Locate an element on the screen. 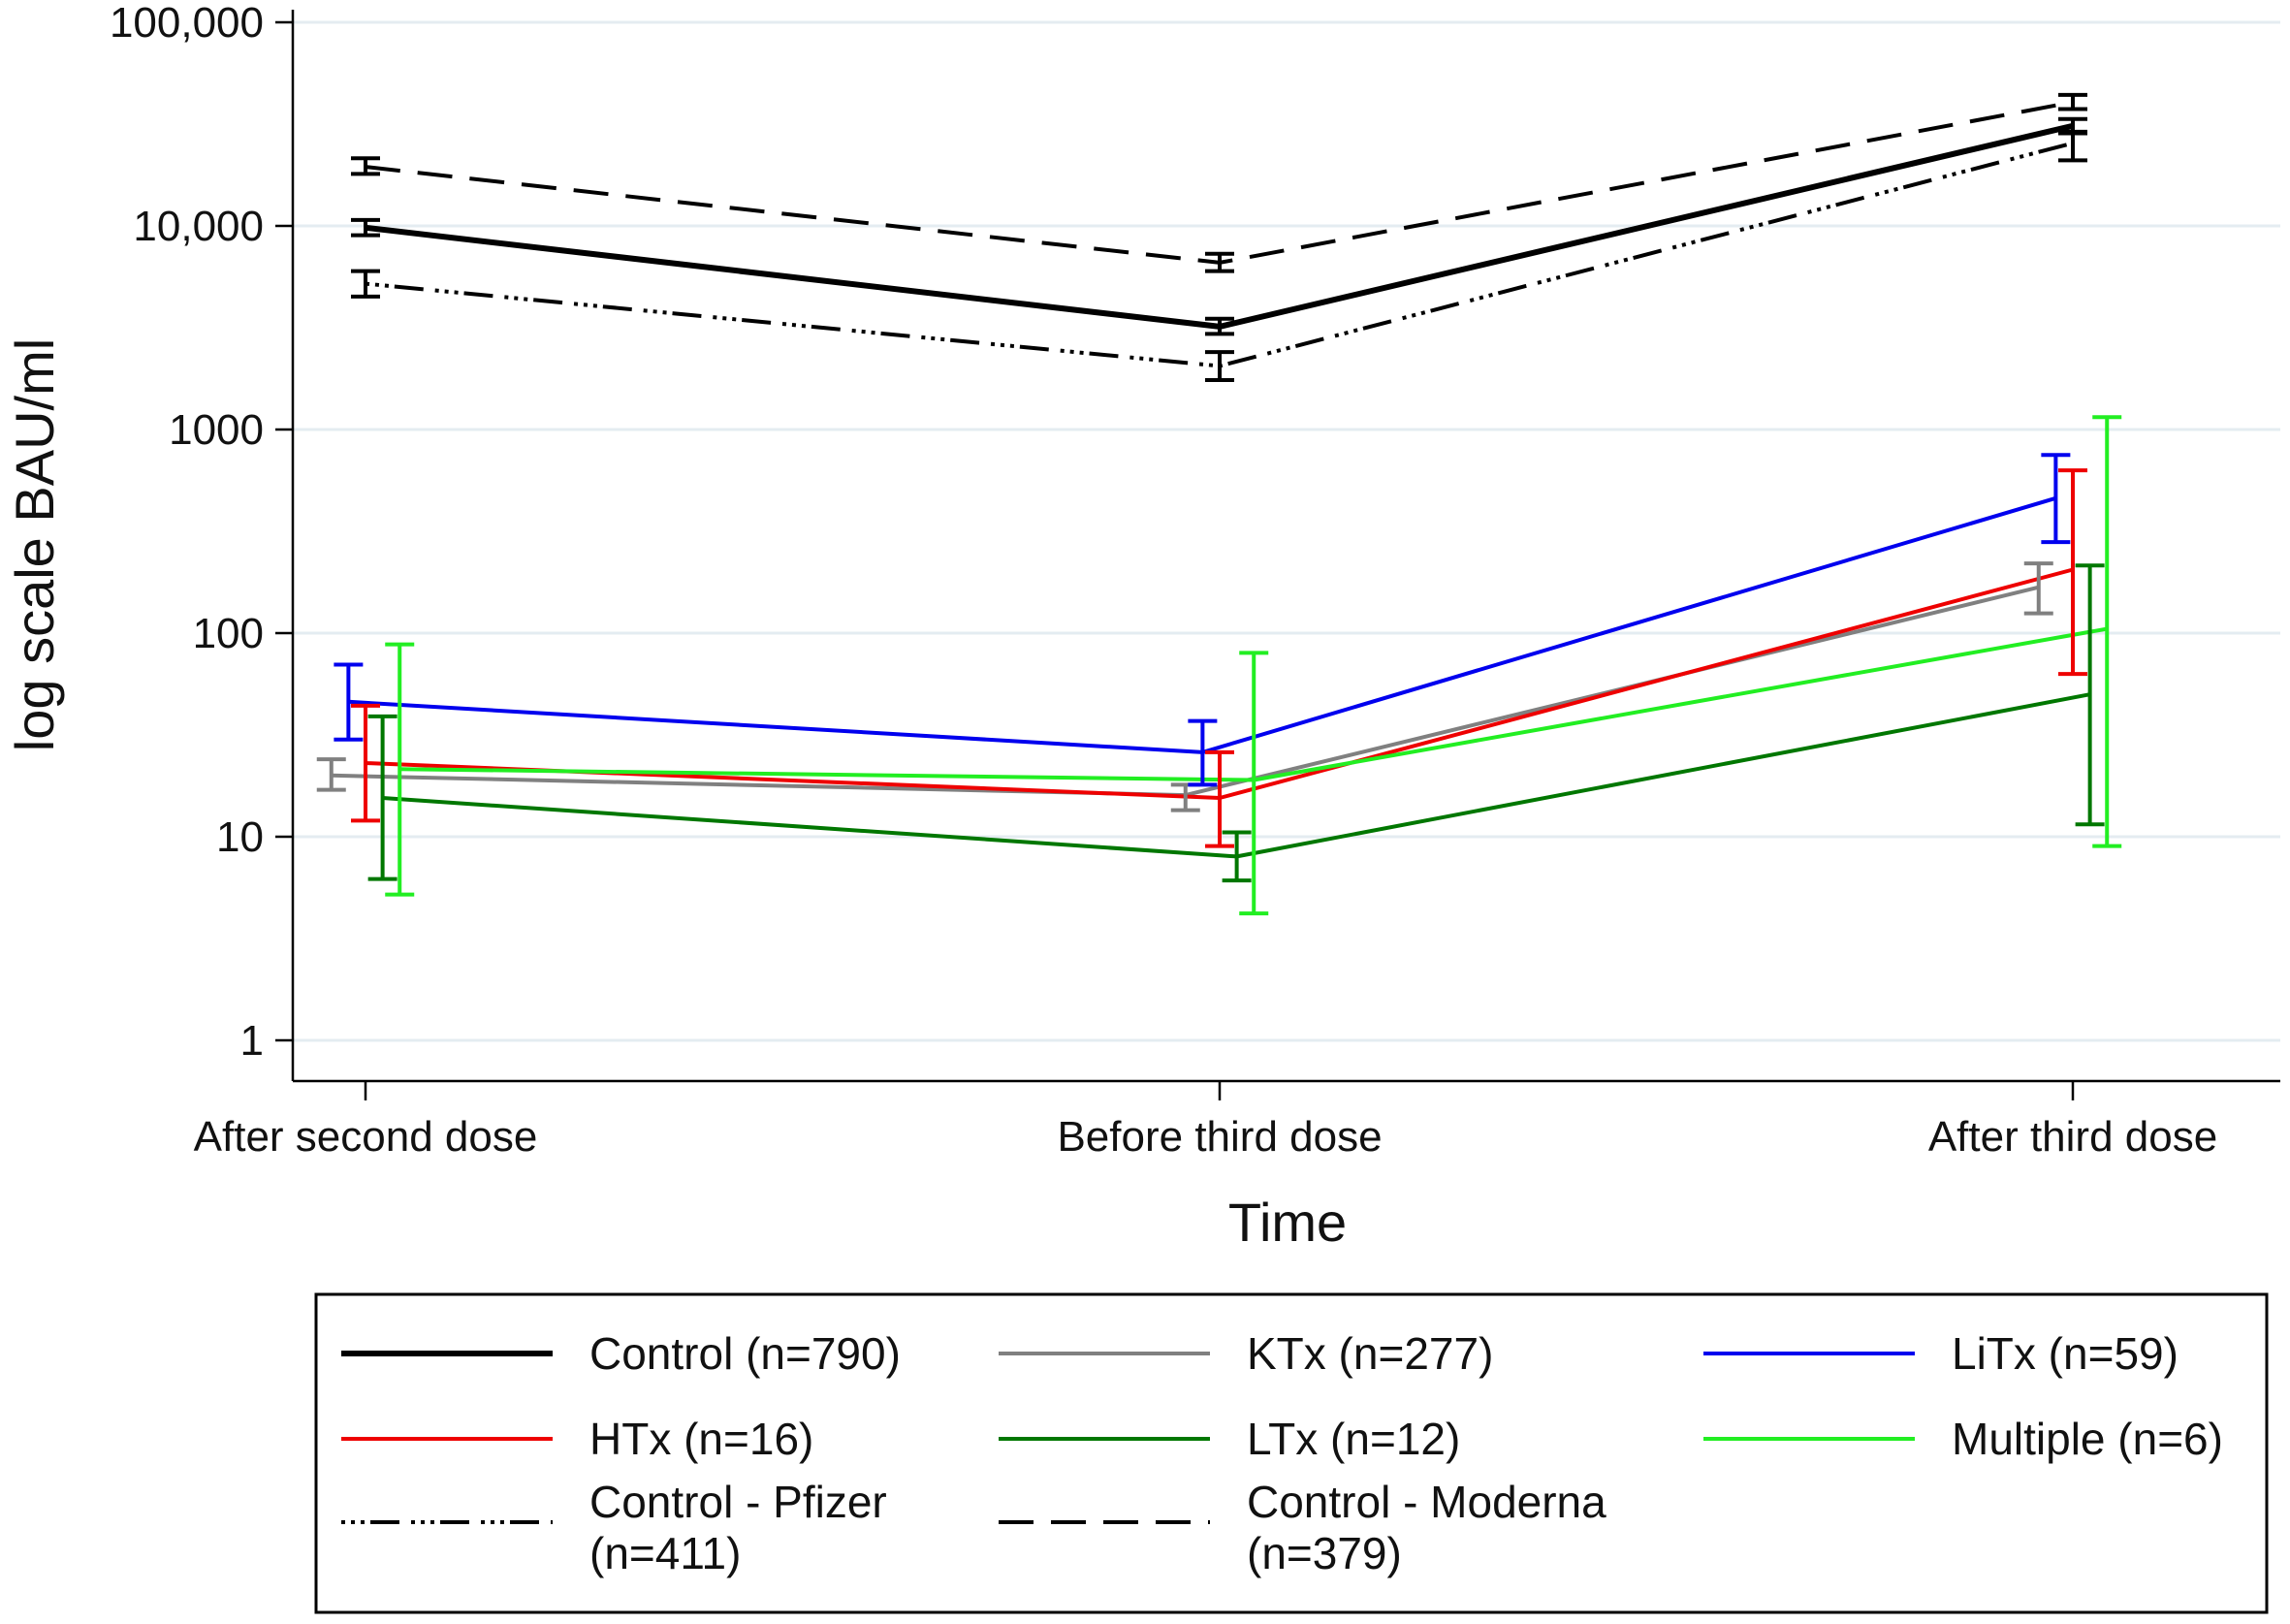 This screenshot has height=1624, width=2290. legend-label-line2: (n=379) is located at coordinates (1324, 1553).